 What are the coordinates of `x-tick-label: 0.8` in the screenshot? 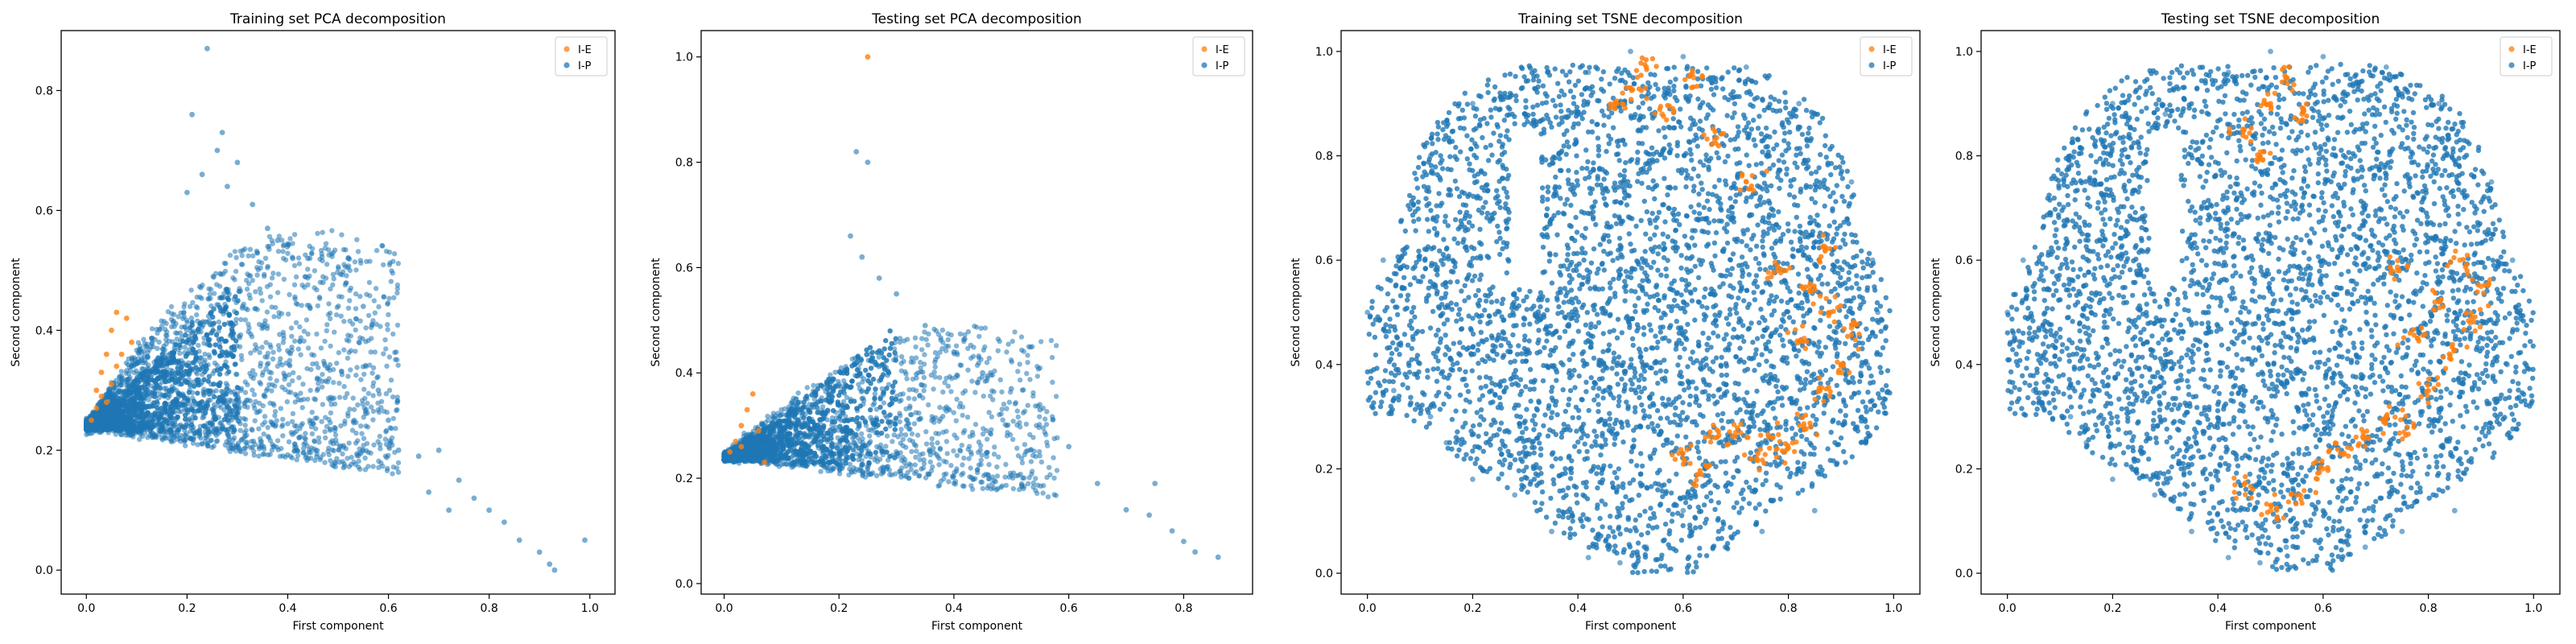 It's located at (489, 608).